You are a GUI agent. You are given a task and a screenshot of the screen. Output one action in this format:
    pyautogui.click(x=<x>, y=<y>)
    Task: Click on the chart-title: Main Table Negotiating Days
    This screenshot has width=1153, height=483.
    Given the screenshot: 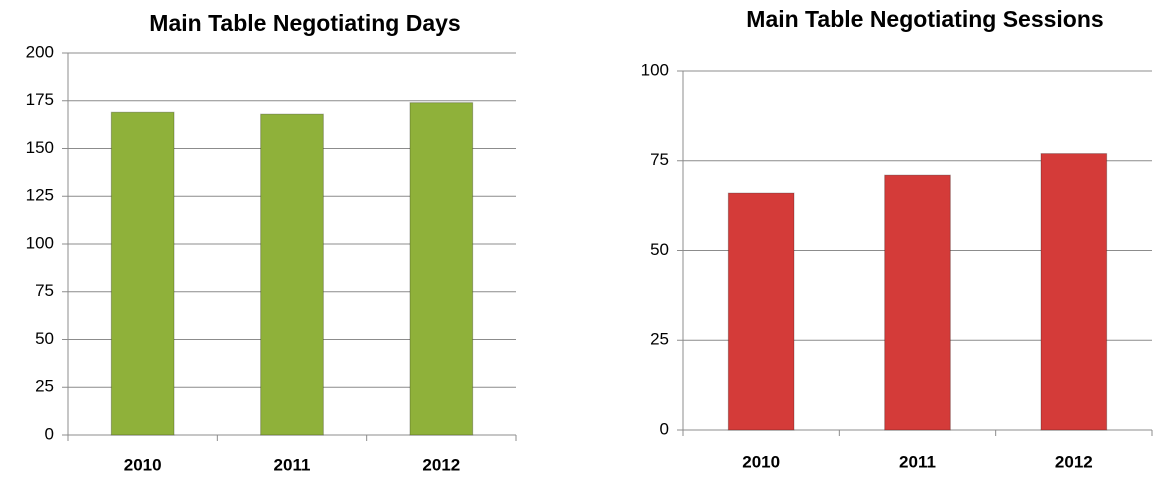 What is the action you would take?
    pyautogui.click(x=304, y=23)
    